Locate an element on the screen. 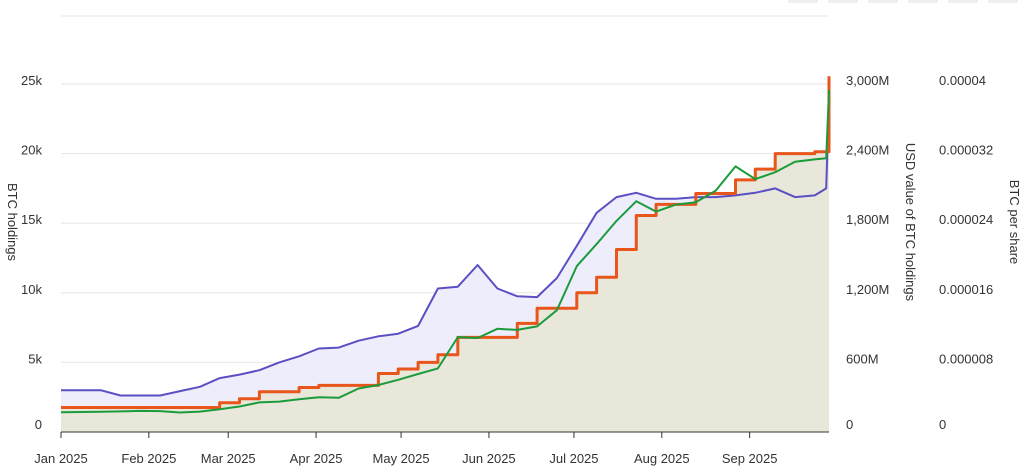 The width and height of the screenshot is (1024, 468). x-tick-label: Jul 2025 is located at coordinates (573, 458).